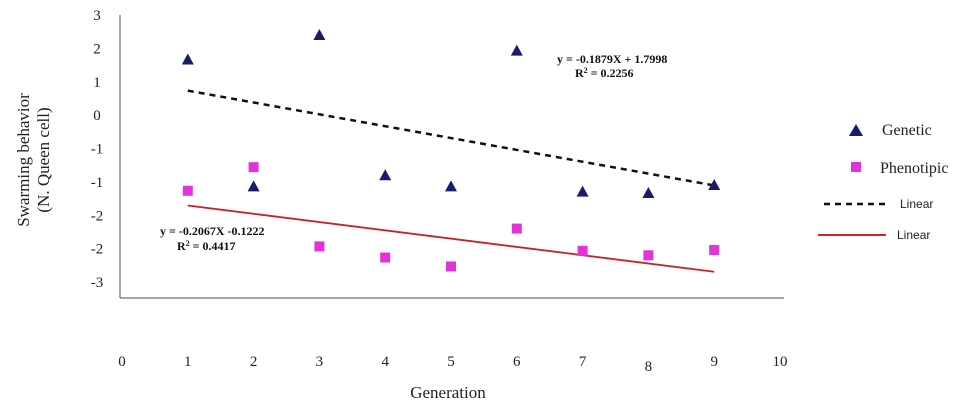 This screenshot has width=971, height=407. What do you see at coordinates (97, 83) in the screenshot?
I see `y-tick-label: 1` at bounding box center [97, 83].